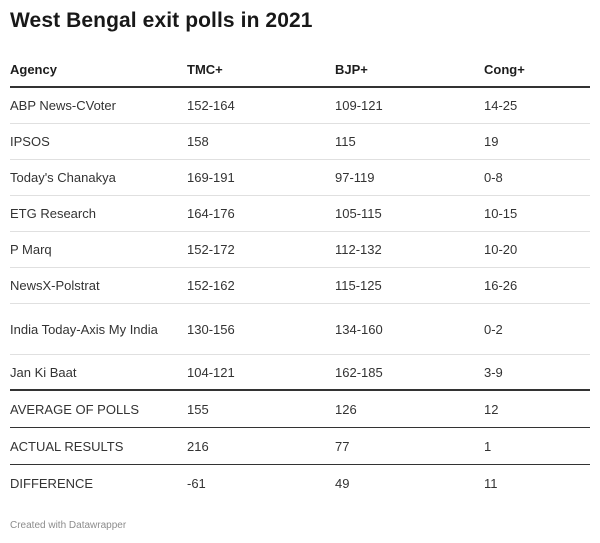 The height and width of the screenshot is (543, 600). I want to click on tmc-cell: 158, so click(198, 141).